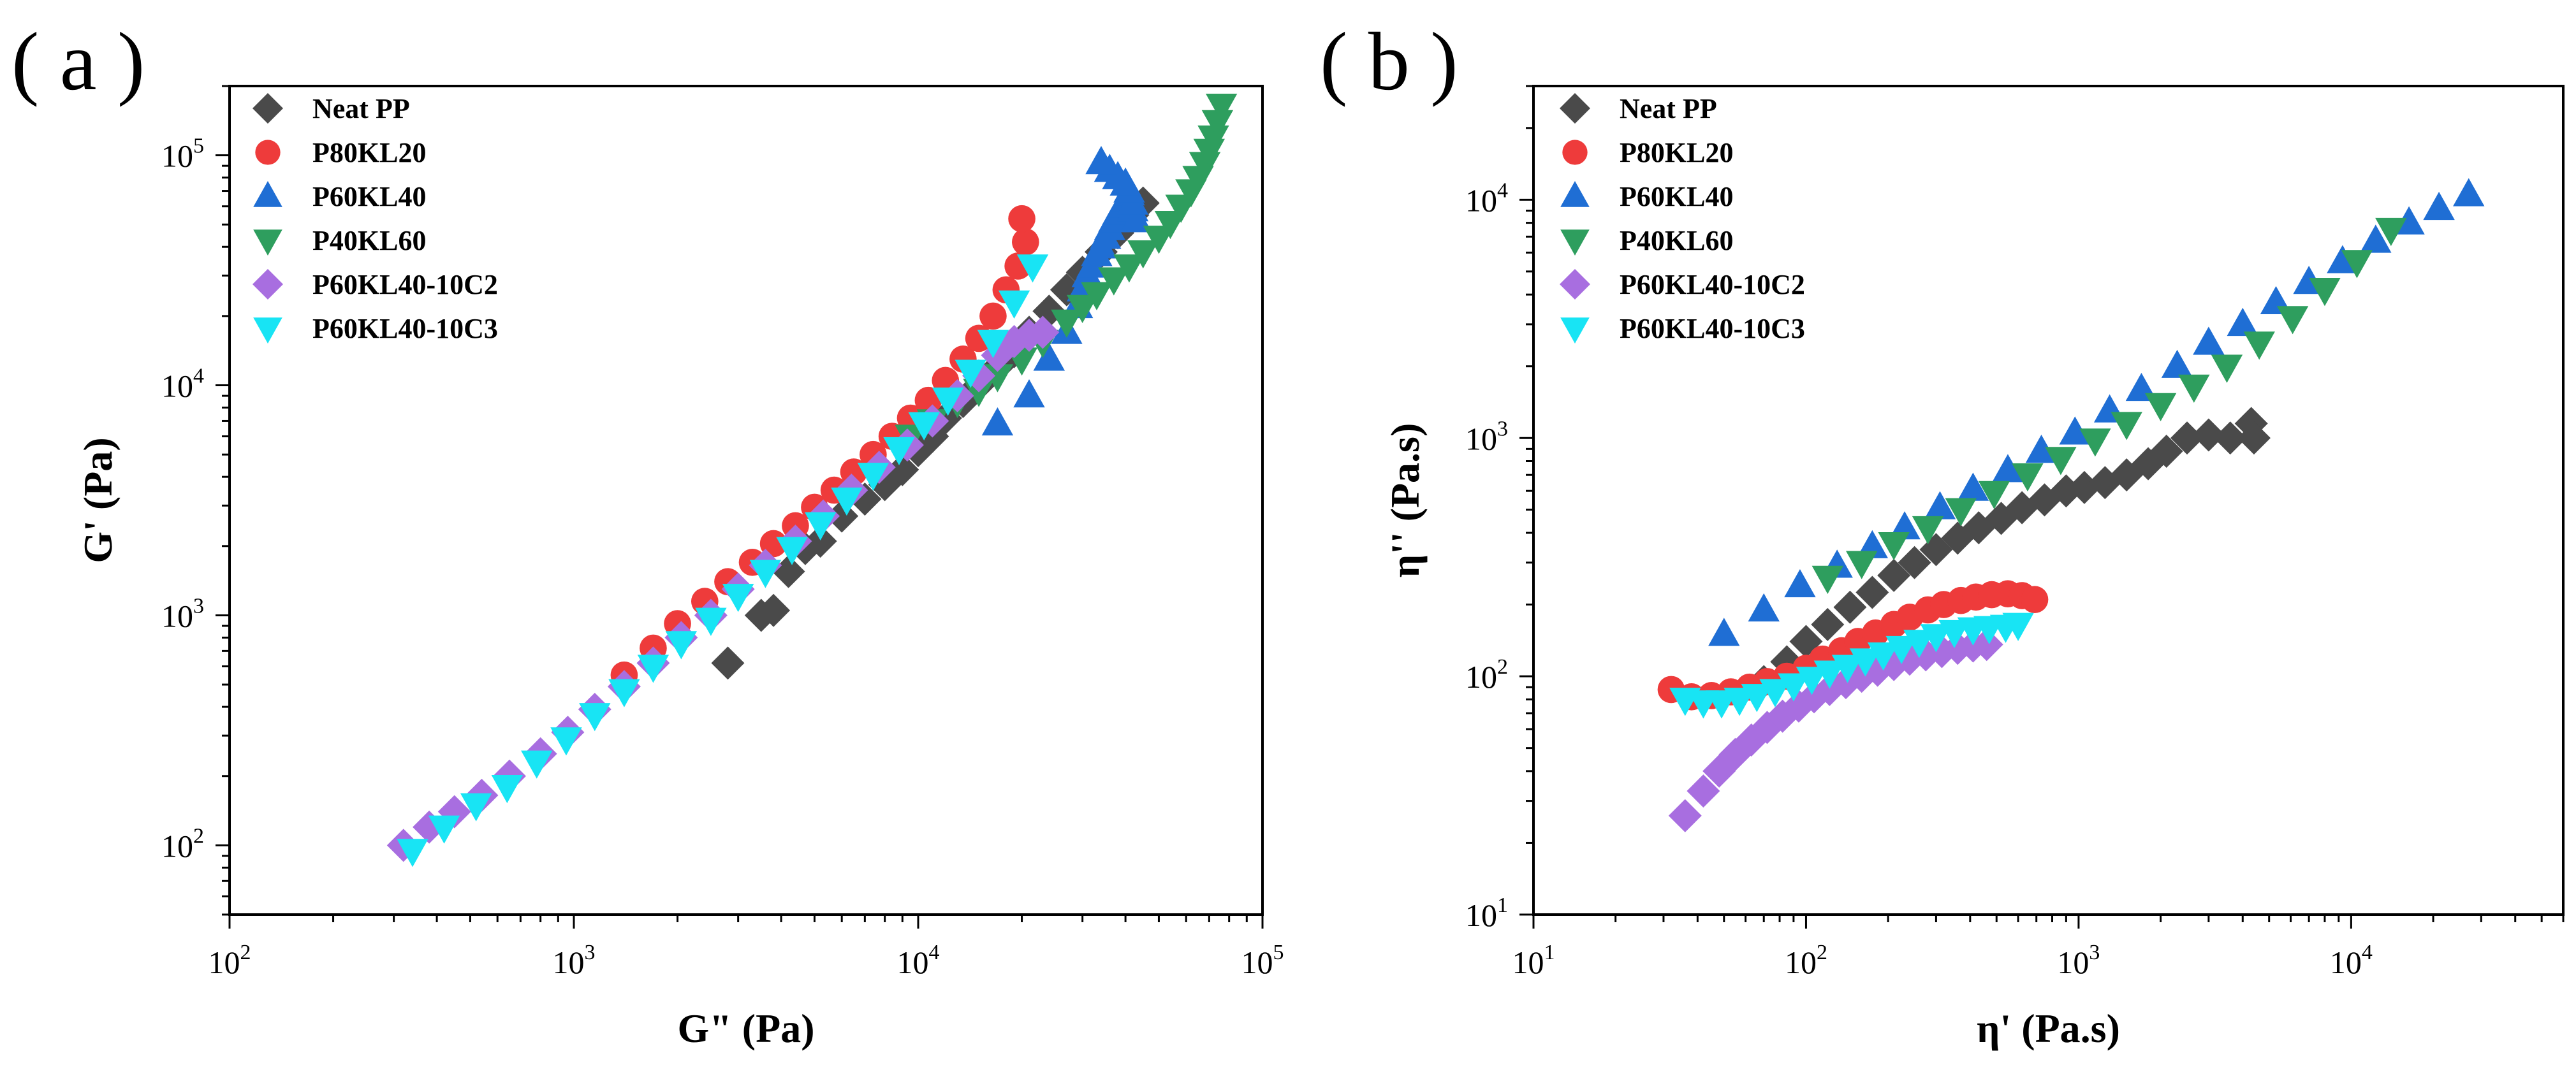  What do you see at coordinates (2109, 405) in the screenshot?
I see `series-p40kl60` at bounding box center [2109, 405].